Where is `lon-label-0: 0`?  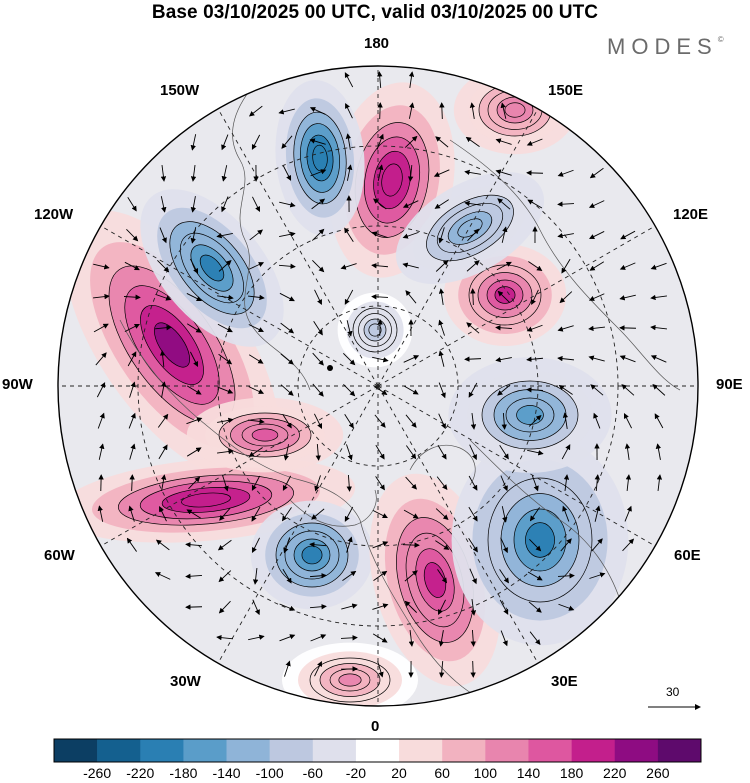 lon-label-0: 0 is located at coordinates (375, 726).